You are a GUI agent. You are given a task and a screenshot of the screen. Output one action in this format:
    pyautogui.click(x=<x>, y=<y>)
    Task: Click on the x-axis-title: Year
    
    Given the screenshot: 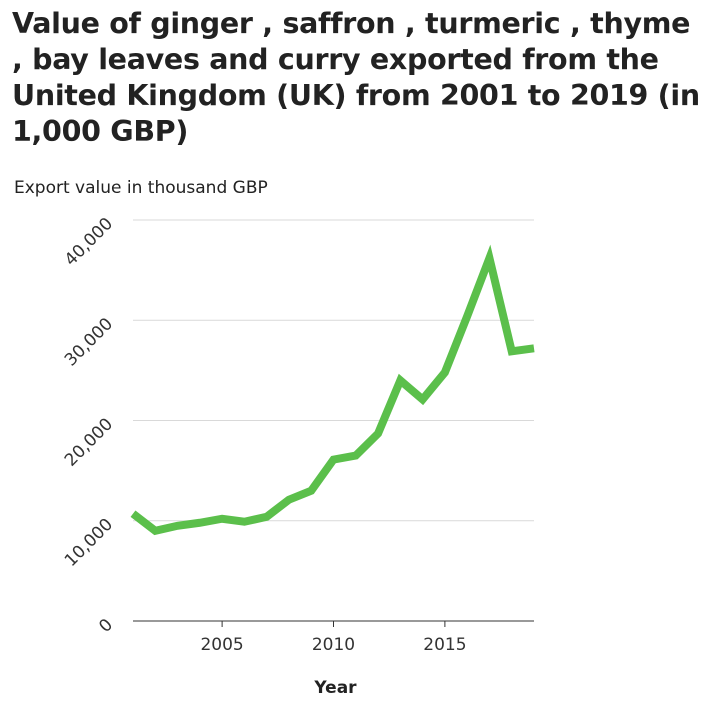 What is the action you would take?
    pyautogui.click(x=335, y=688)
    